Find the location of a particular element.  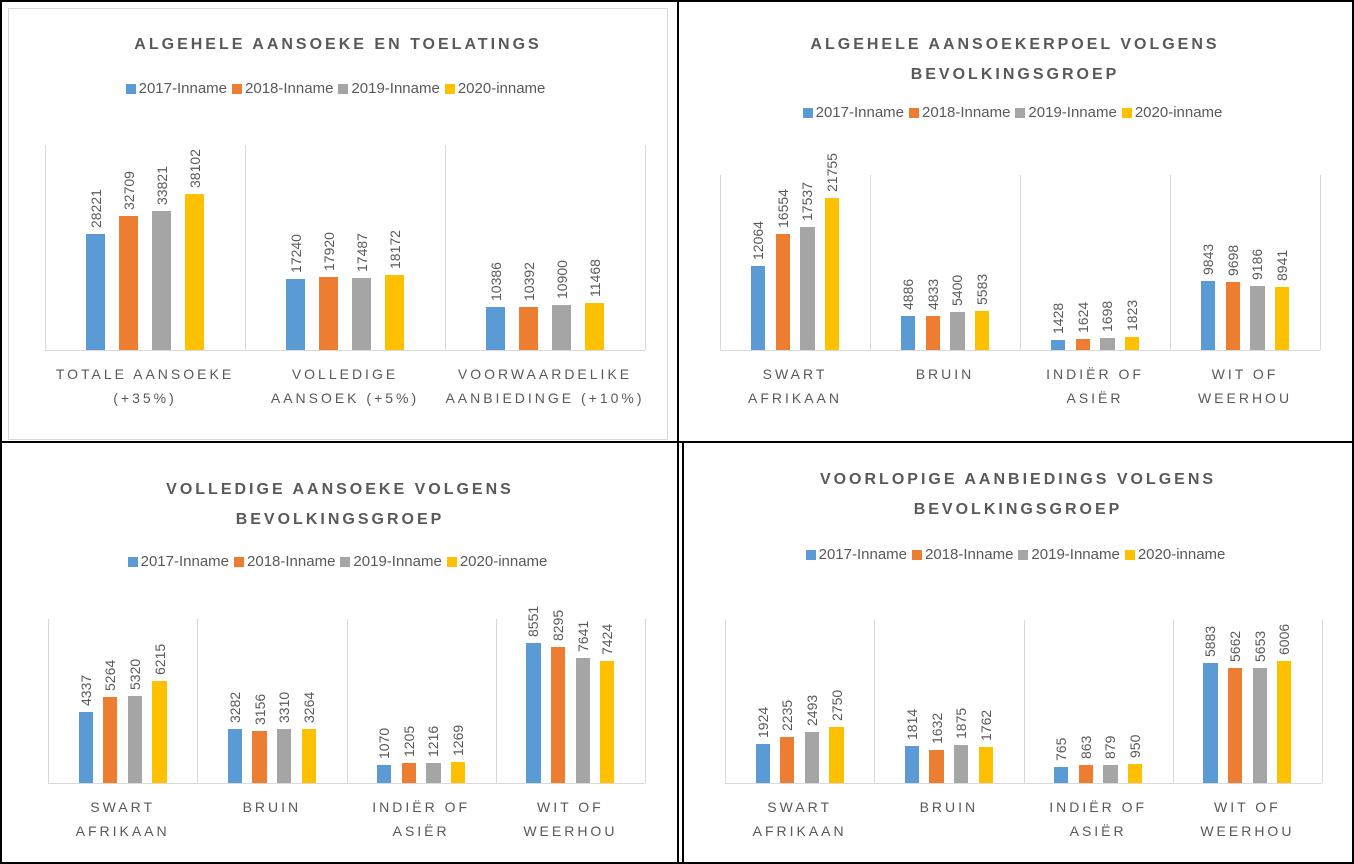

value-label: 1624 is located at coordinates (1082, 317).